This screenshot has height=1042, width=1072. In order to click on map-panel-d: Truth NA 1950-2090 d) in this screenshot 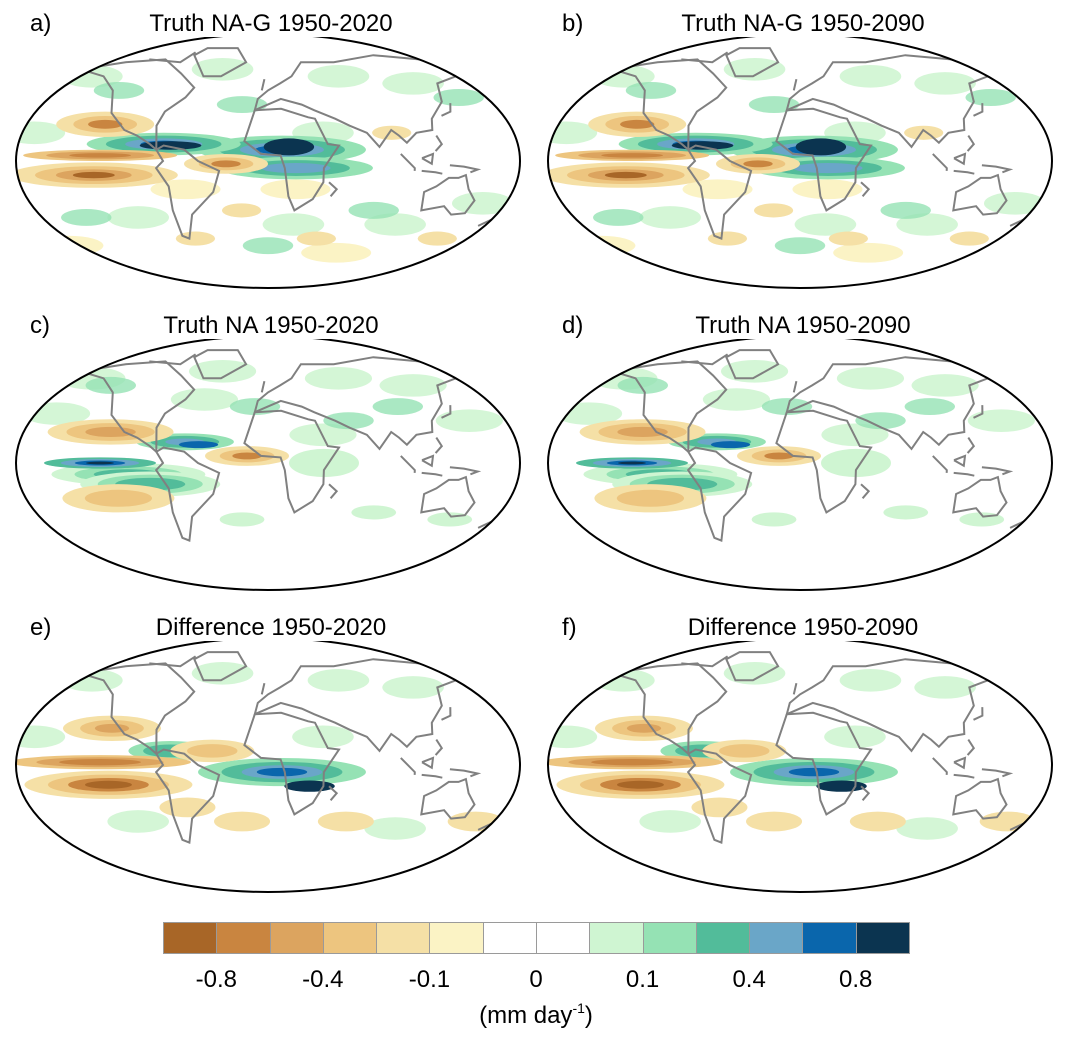, I will do `click(803, 458)`.